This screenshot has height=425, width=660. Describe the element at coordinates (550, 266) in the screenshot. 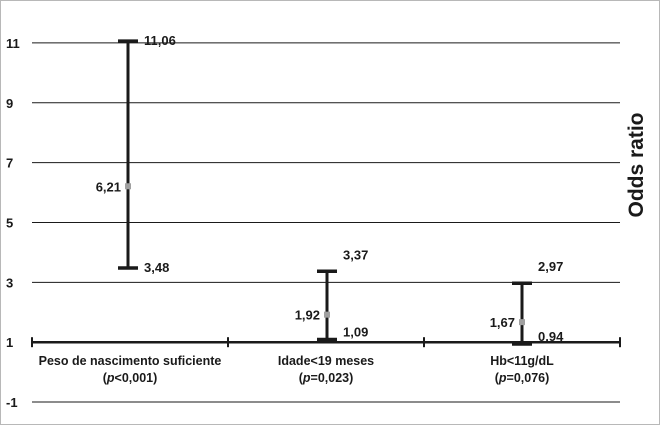

I see `upper-value-label: 2,97` at that location.